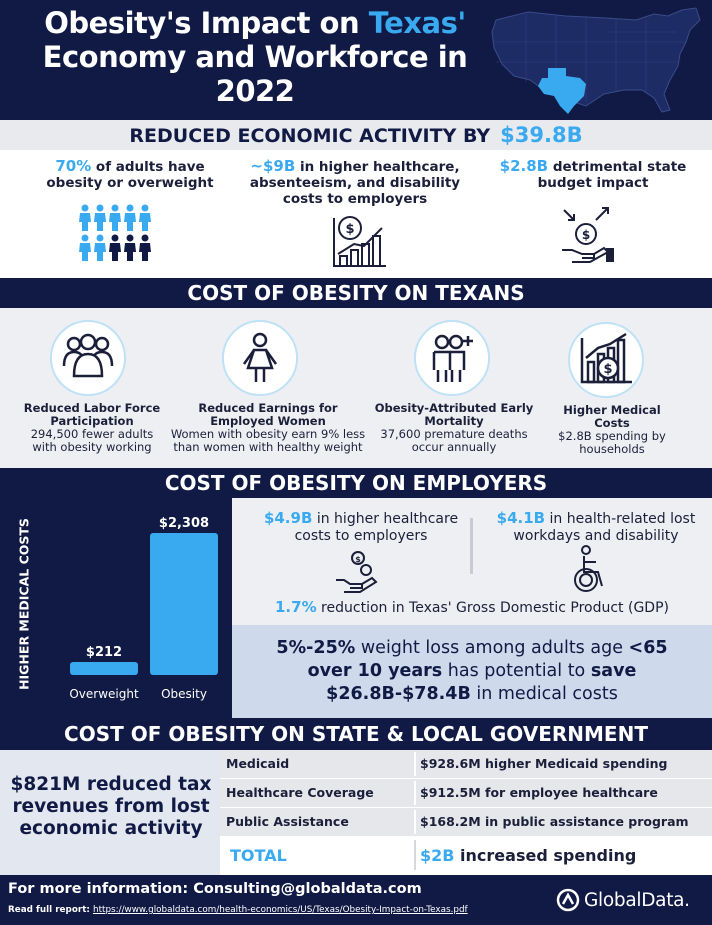  Describe the element at coordinates (612, 442) in the screenshot. I see `item-desc: $2.8B spending by households` at that location.